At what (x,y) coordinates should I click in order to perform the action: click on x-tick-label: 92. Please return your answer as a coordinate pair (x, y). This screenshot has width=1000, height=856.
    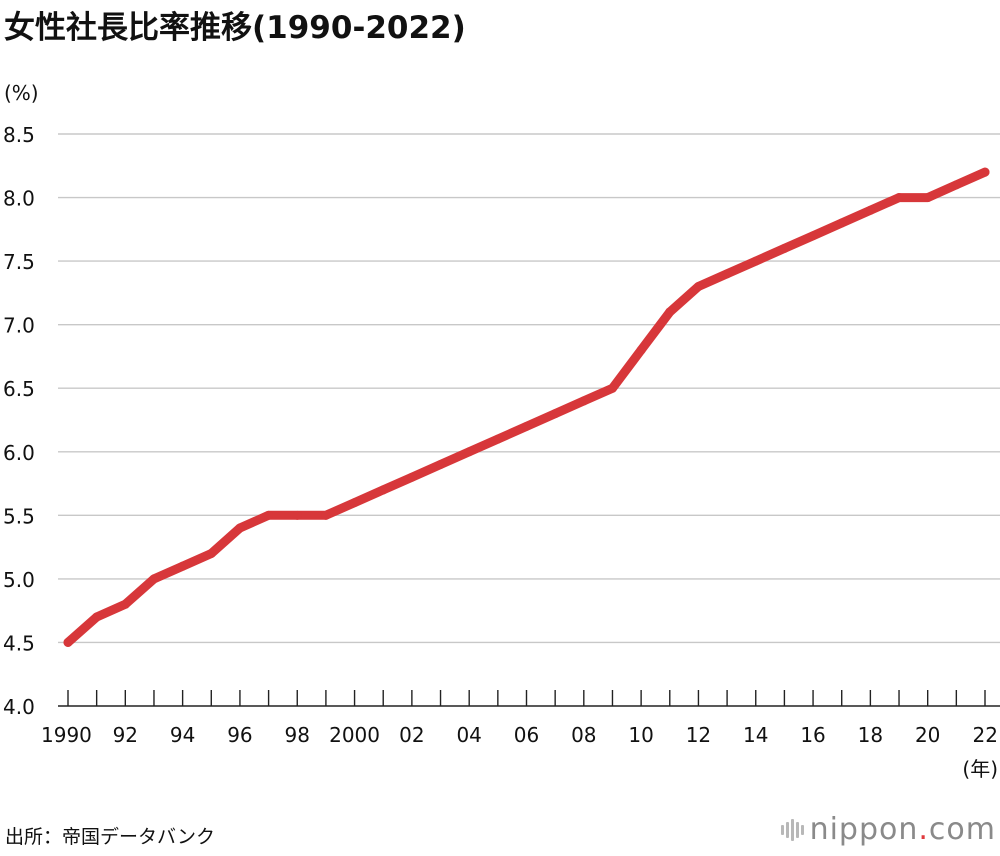
    Looking at the image, I should click on (125, 735).